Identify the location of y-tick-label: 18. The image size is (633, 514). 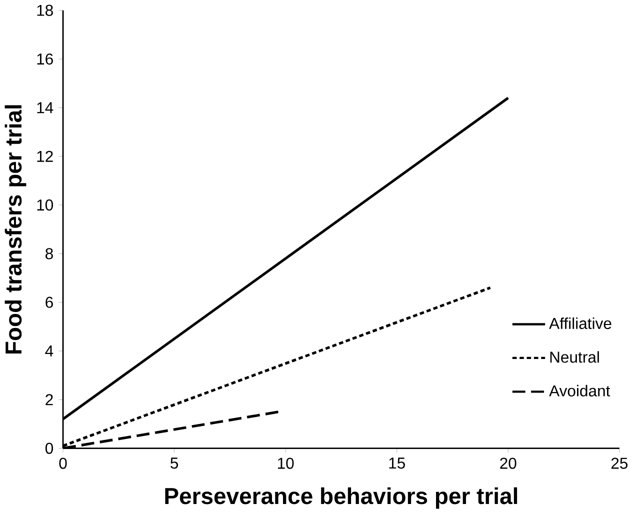
(45, 10).